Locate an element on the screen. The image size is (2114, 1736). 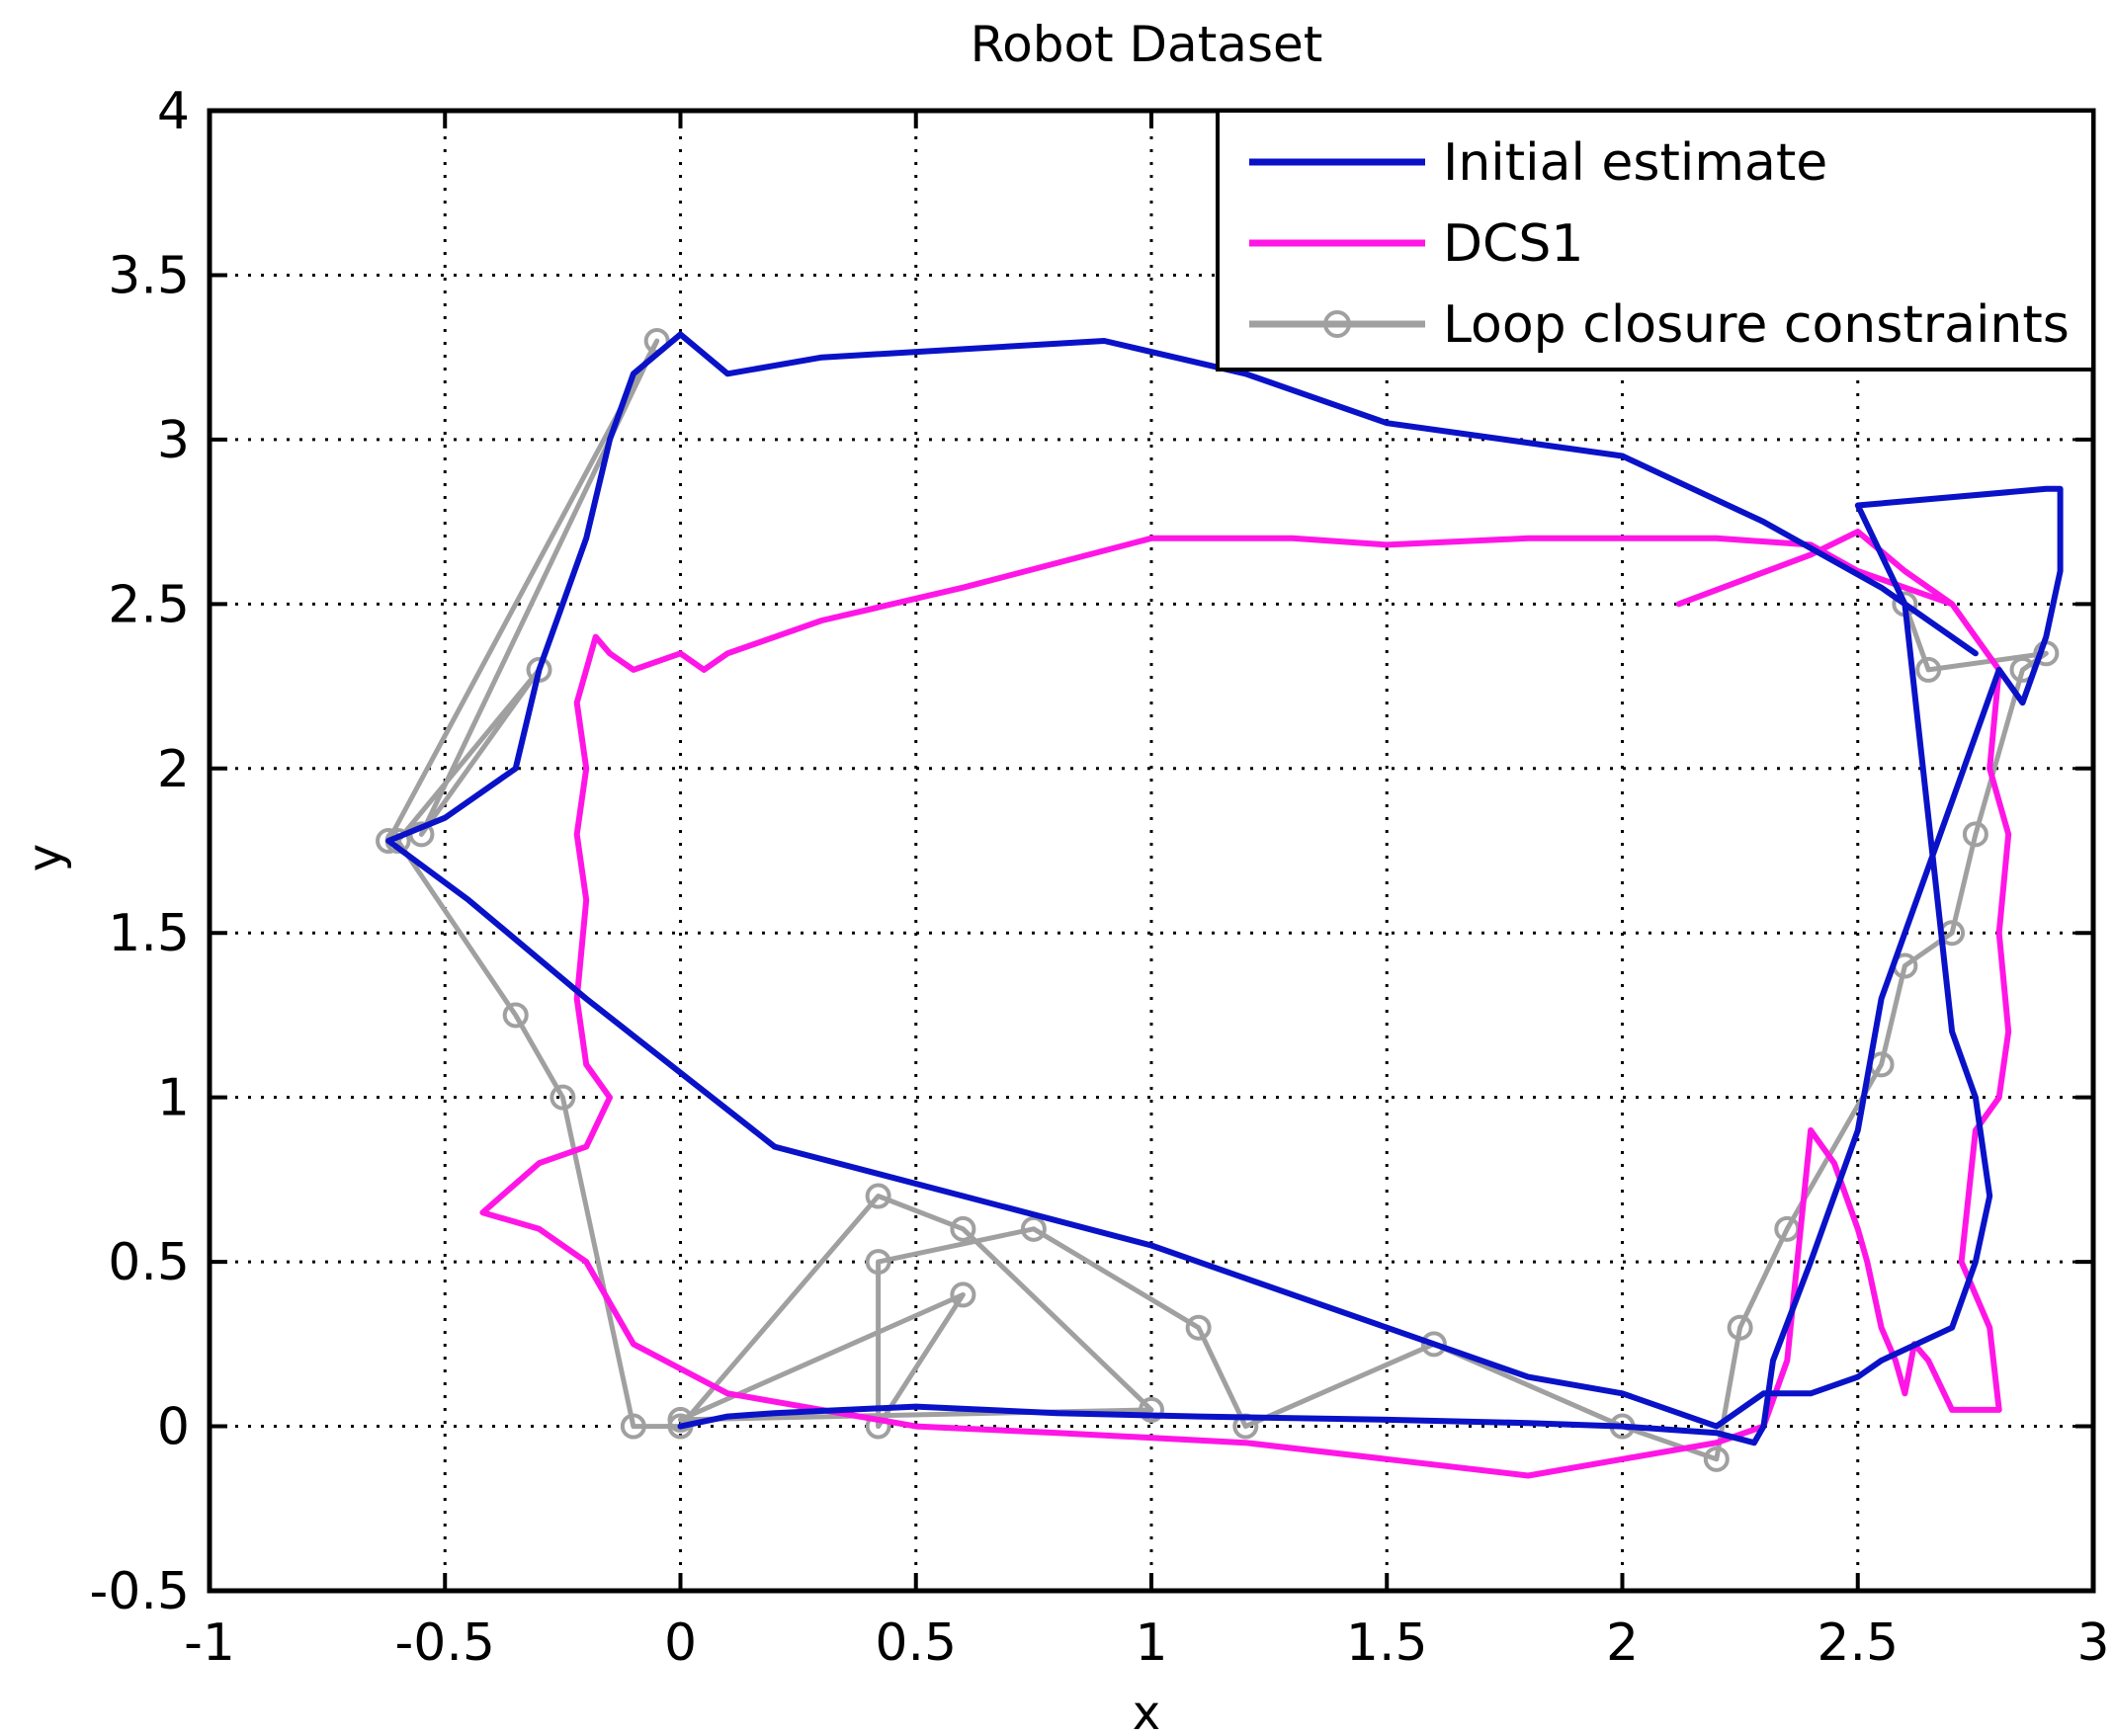
chart-title: Robot Dataset is located at coordinates (1147, 45).